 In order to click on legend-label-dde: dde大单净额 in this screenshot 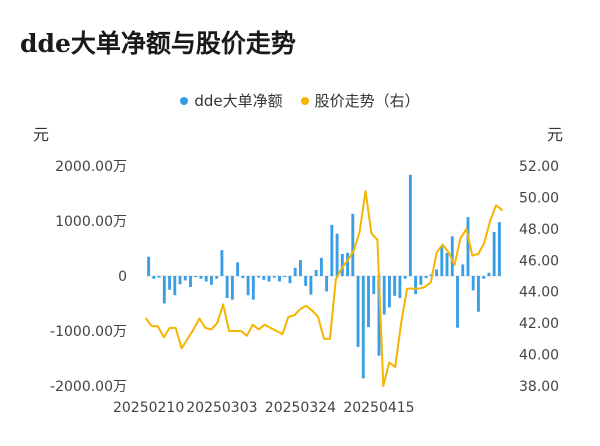, I will do `click(238, 101)`.